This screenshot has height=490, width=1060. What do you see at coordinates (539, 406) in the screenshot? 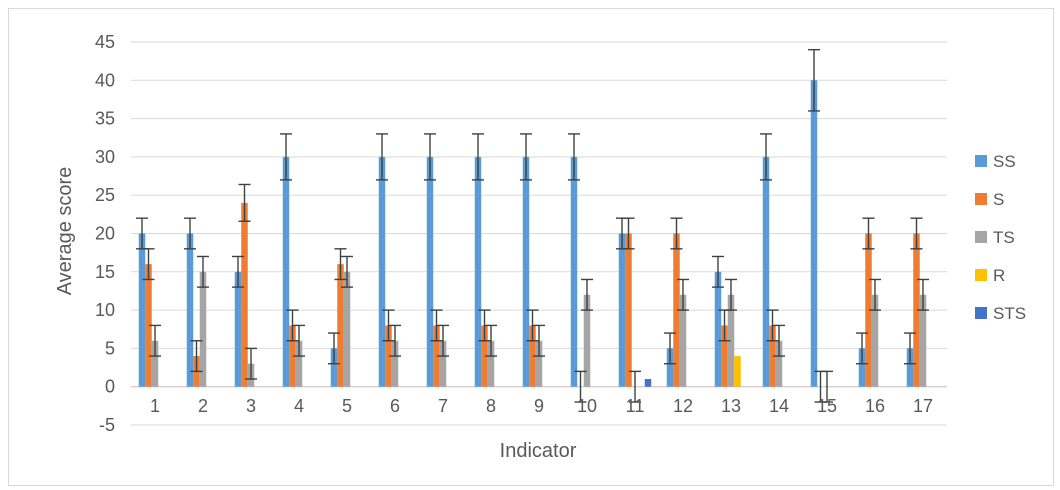
I see `x-tick-label: 9` at bounding box center [539, 406].